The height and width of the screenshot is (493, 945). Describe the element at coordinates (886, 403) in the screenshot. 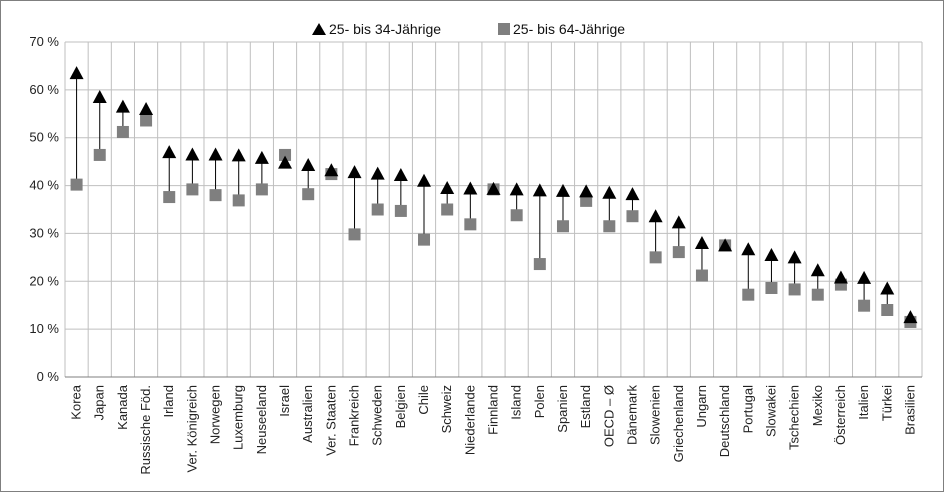

I see `x-tick-label: Türkei` at that location.